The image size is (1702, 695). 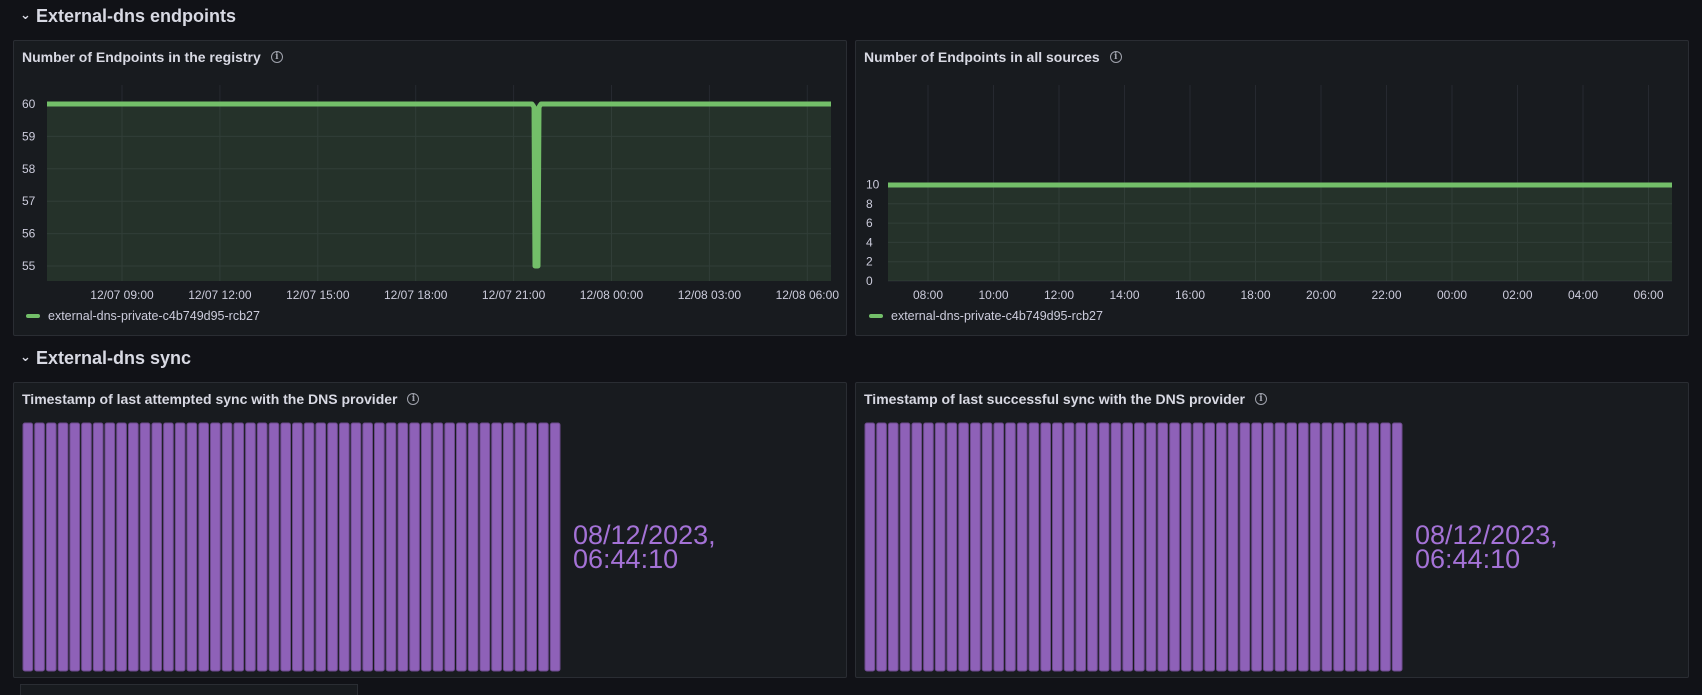 What do you see at coordinates (122, 295) in the screenshot?
I see `x-tick-label: 12/07 09:00` at bounding box center [122, 295].